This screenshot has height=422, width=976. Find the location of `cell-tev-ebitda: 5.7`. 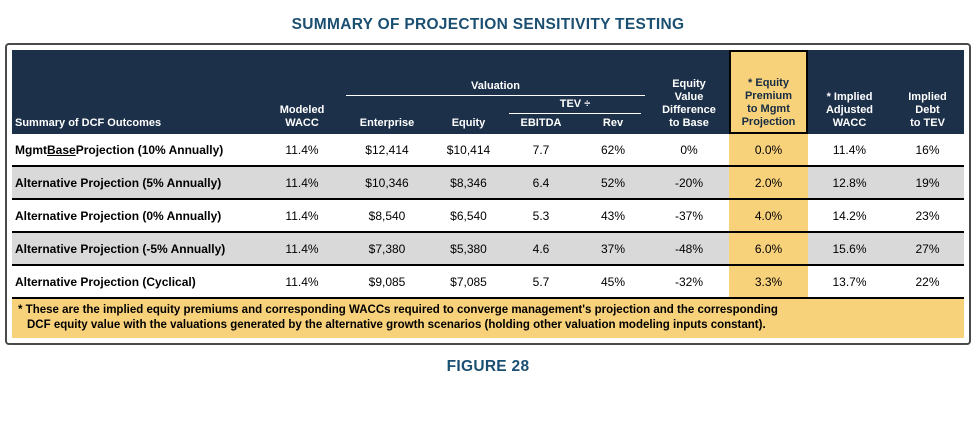

cell-tev-ebitda: 5.7 is located at coordinates (541, 281).